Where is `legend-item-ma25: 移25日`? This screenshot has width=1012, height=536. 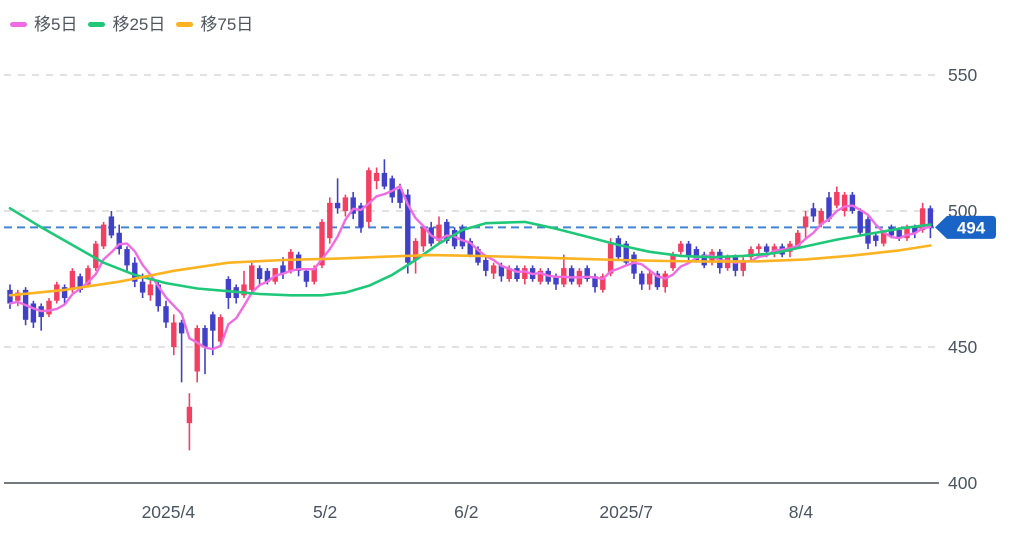
legend-item-ma25: 移25日 is located at coordinates (126, 24).